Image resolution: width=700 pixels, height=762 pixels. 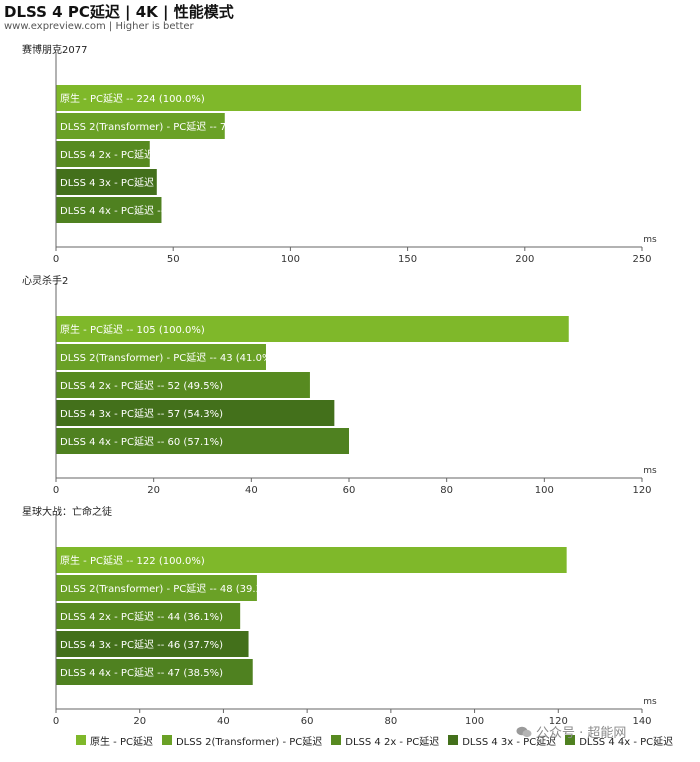 I want to click on legend-label-dlss4-2x: DLSS 4 2x - PC延迟, so click(x=392, y=742).